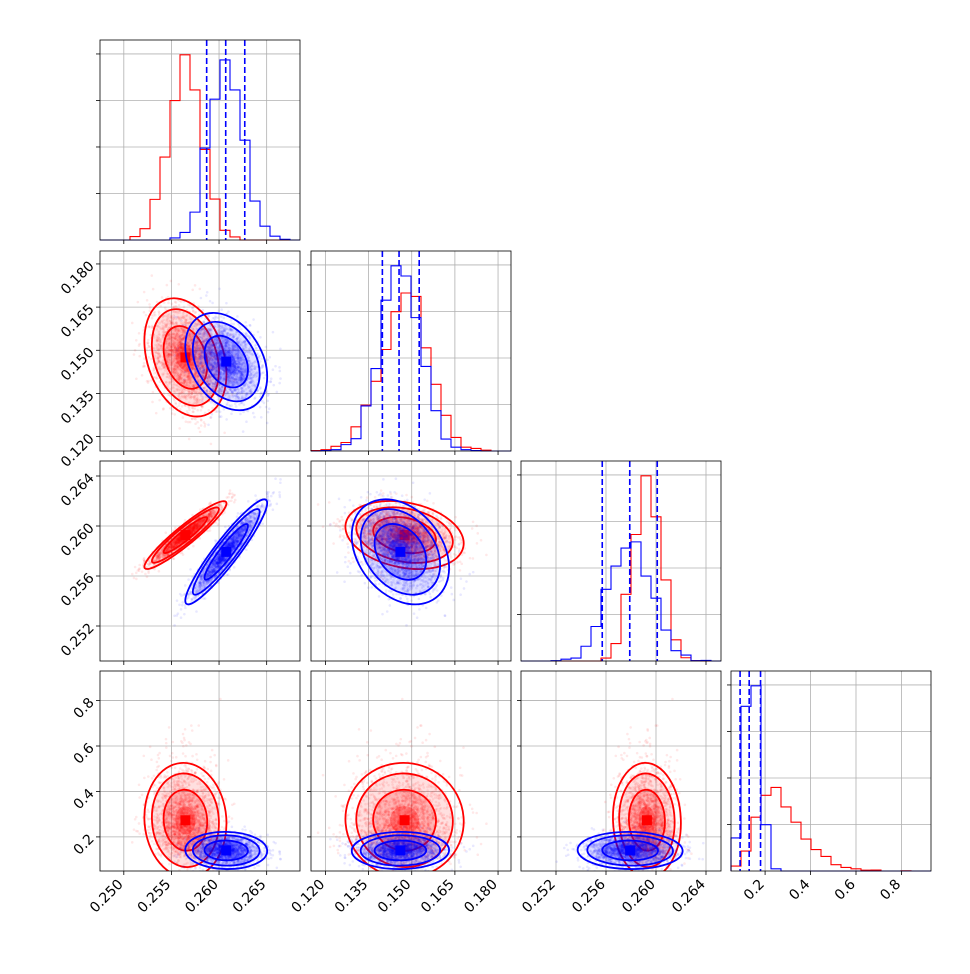 The height and width of the screenshot is (974, 970). Describe the element at coordinates (619, 563) in the screenshot. I see `histogram-panel` at that location.